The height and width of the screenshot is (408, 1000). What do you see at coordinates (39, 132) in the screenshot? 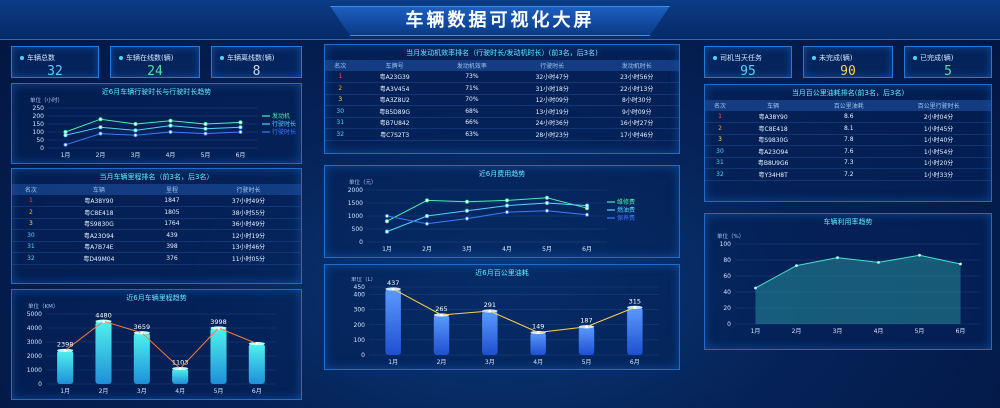
I see `y-tick-label: 100` at bounding box center [39, 132].